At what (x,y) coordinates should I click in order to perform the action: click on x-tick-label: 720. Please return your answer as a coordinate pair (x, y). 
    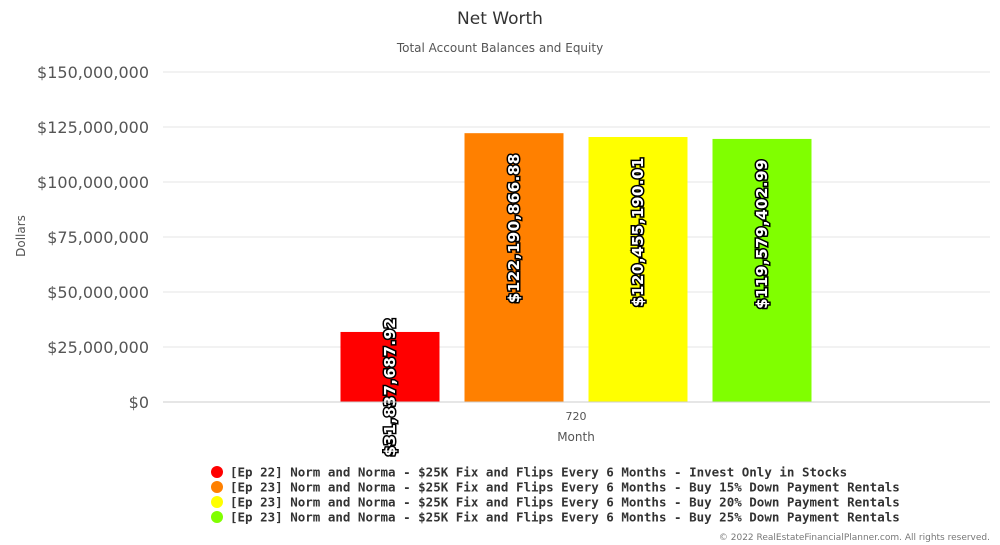
    Looking at the image, I should click on (576, 416).